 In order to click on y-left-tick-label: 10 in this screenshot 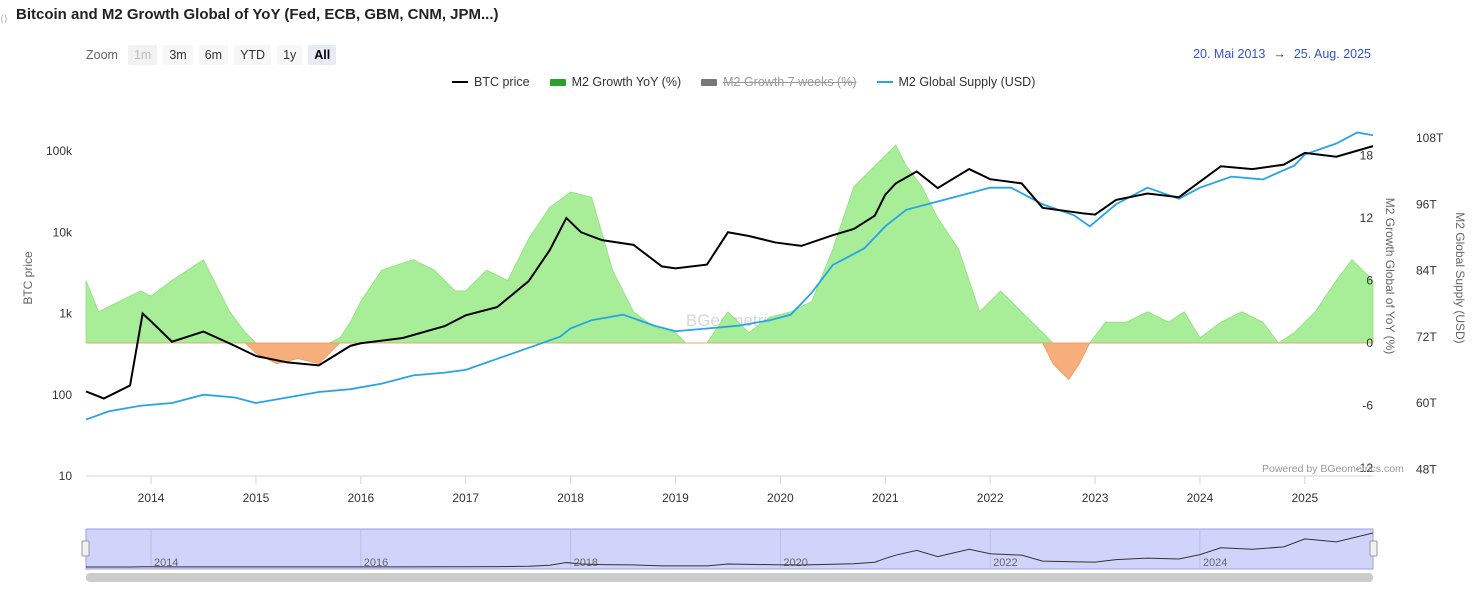, I will do `click(66, 476)`.